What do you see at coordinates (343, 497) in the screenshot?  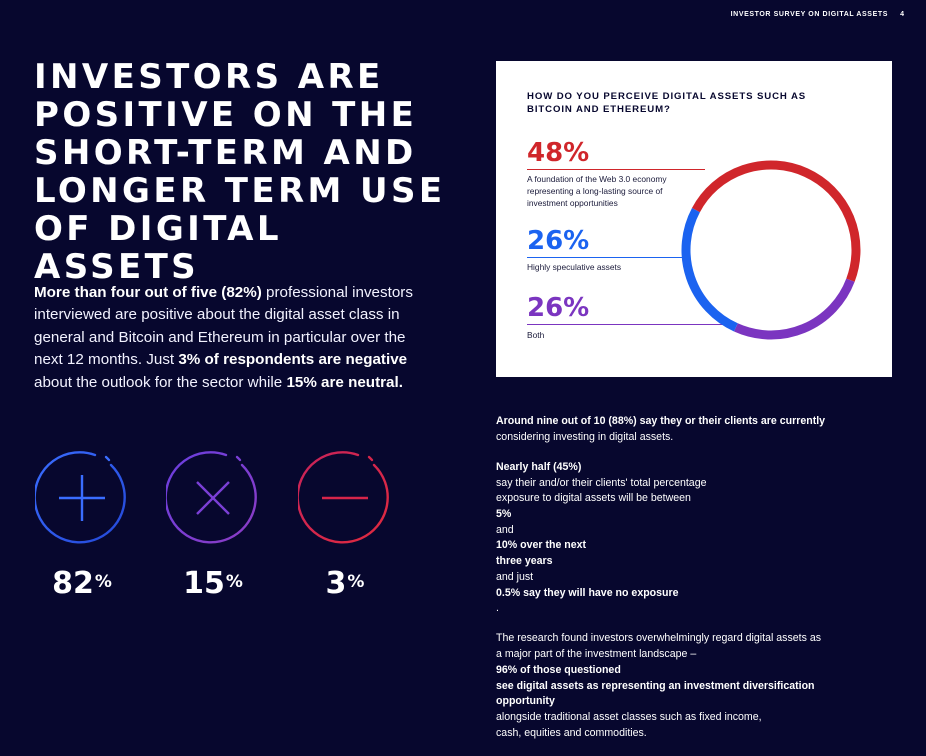 I see `minus-circle-icon` at bounding box center [343, 497].